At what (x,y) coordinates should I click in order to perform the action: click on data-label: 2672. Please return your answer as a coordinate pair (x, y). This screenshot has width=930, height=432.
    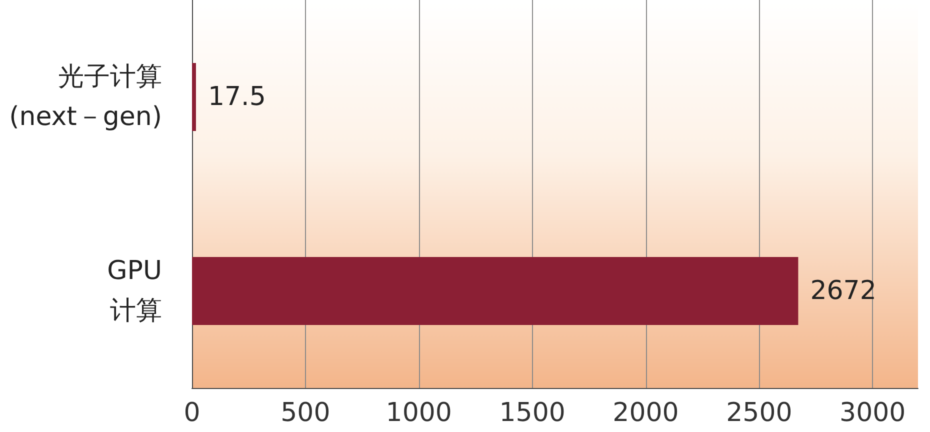
    Looking at the image, I should click on (843, 291).